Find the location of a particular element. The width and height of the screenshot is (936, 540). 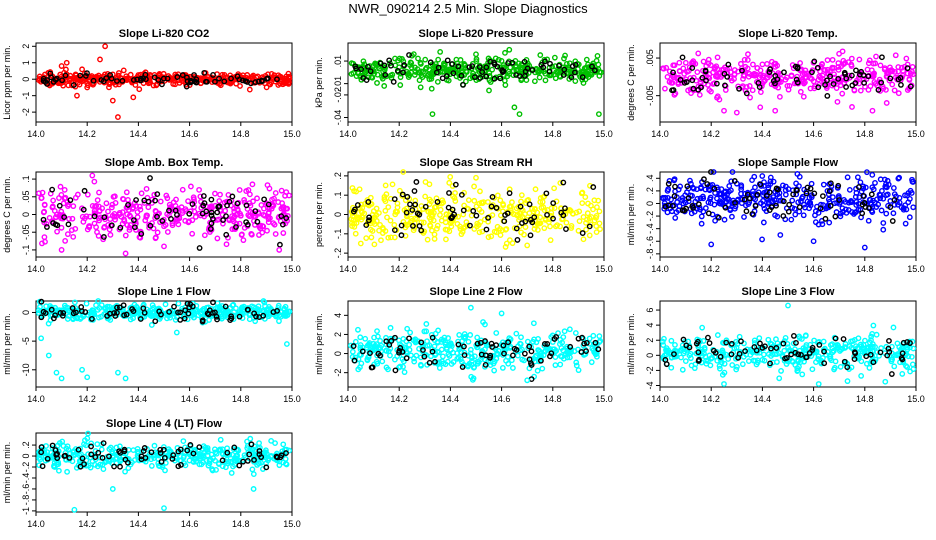

x-tick-label: 14.4 is located at coordinates (451, 399).